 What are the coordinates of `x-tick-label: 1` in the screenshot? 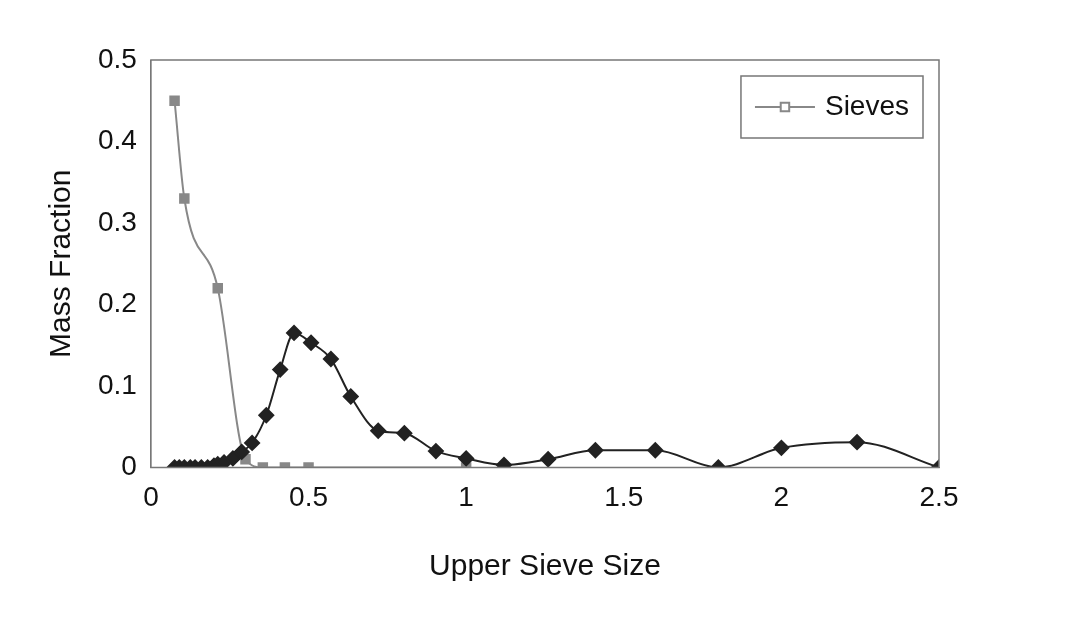 It's located at (466, 496).